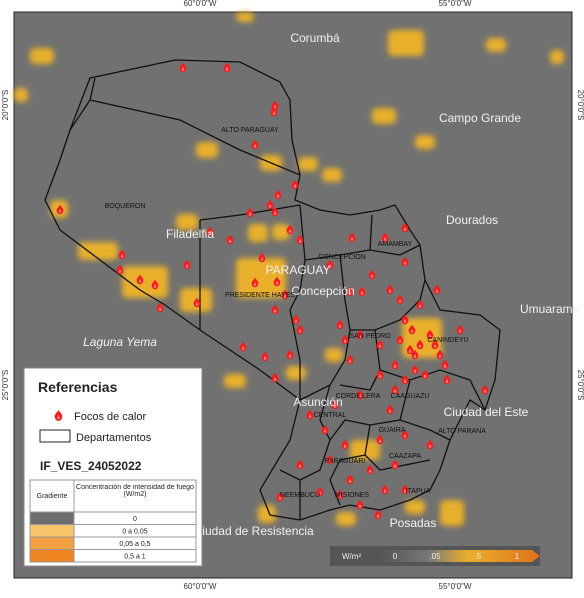 The image size is (584, 598). Describe the element at coordinates (298, 270) in the screenshot. I see `place-label: PARAGUAY` at that location.